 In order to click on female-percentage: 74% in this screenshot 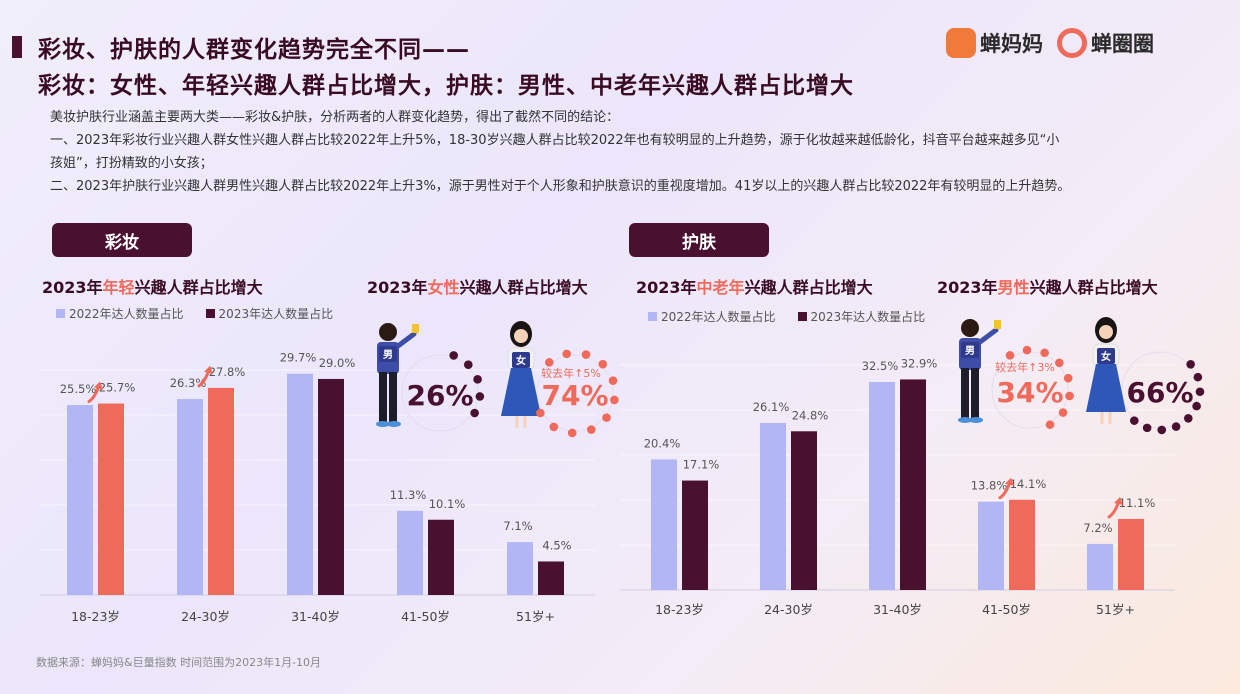, I will do `click(574, 395)`.